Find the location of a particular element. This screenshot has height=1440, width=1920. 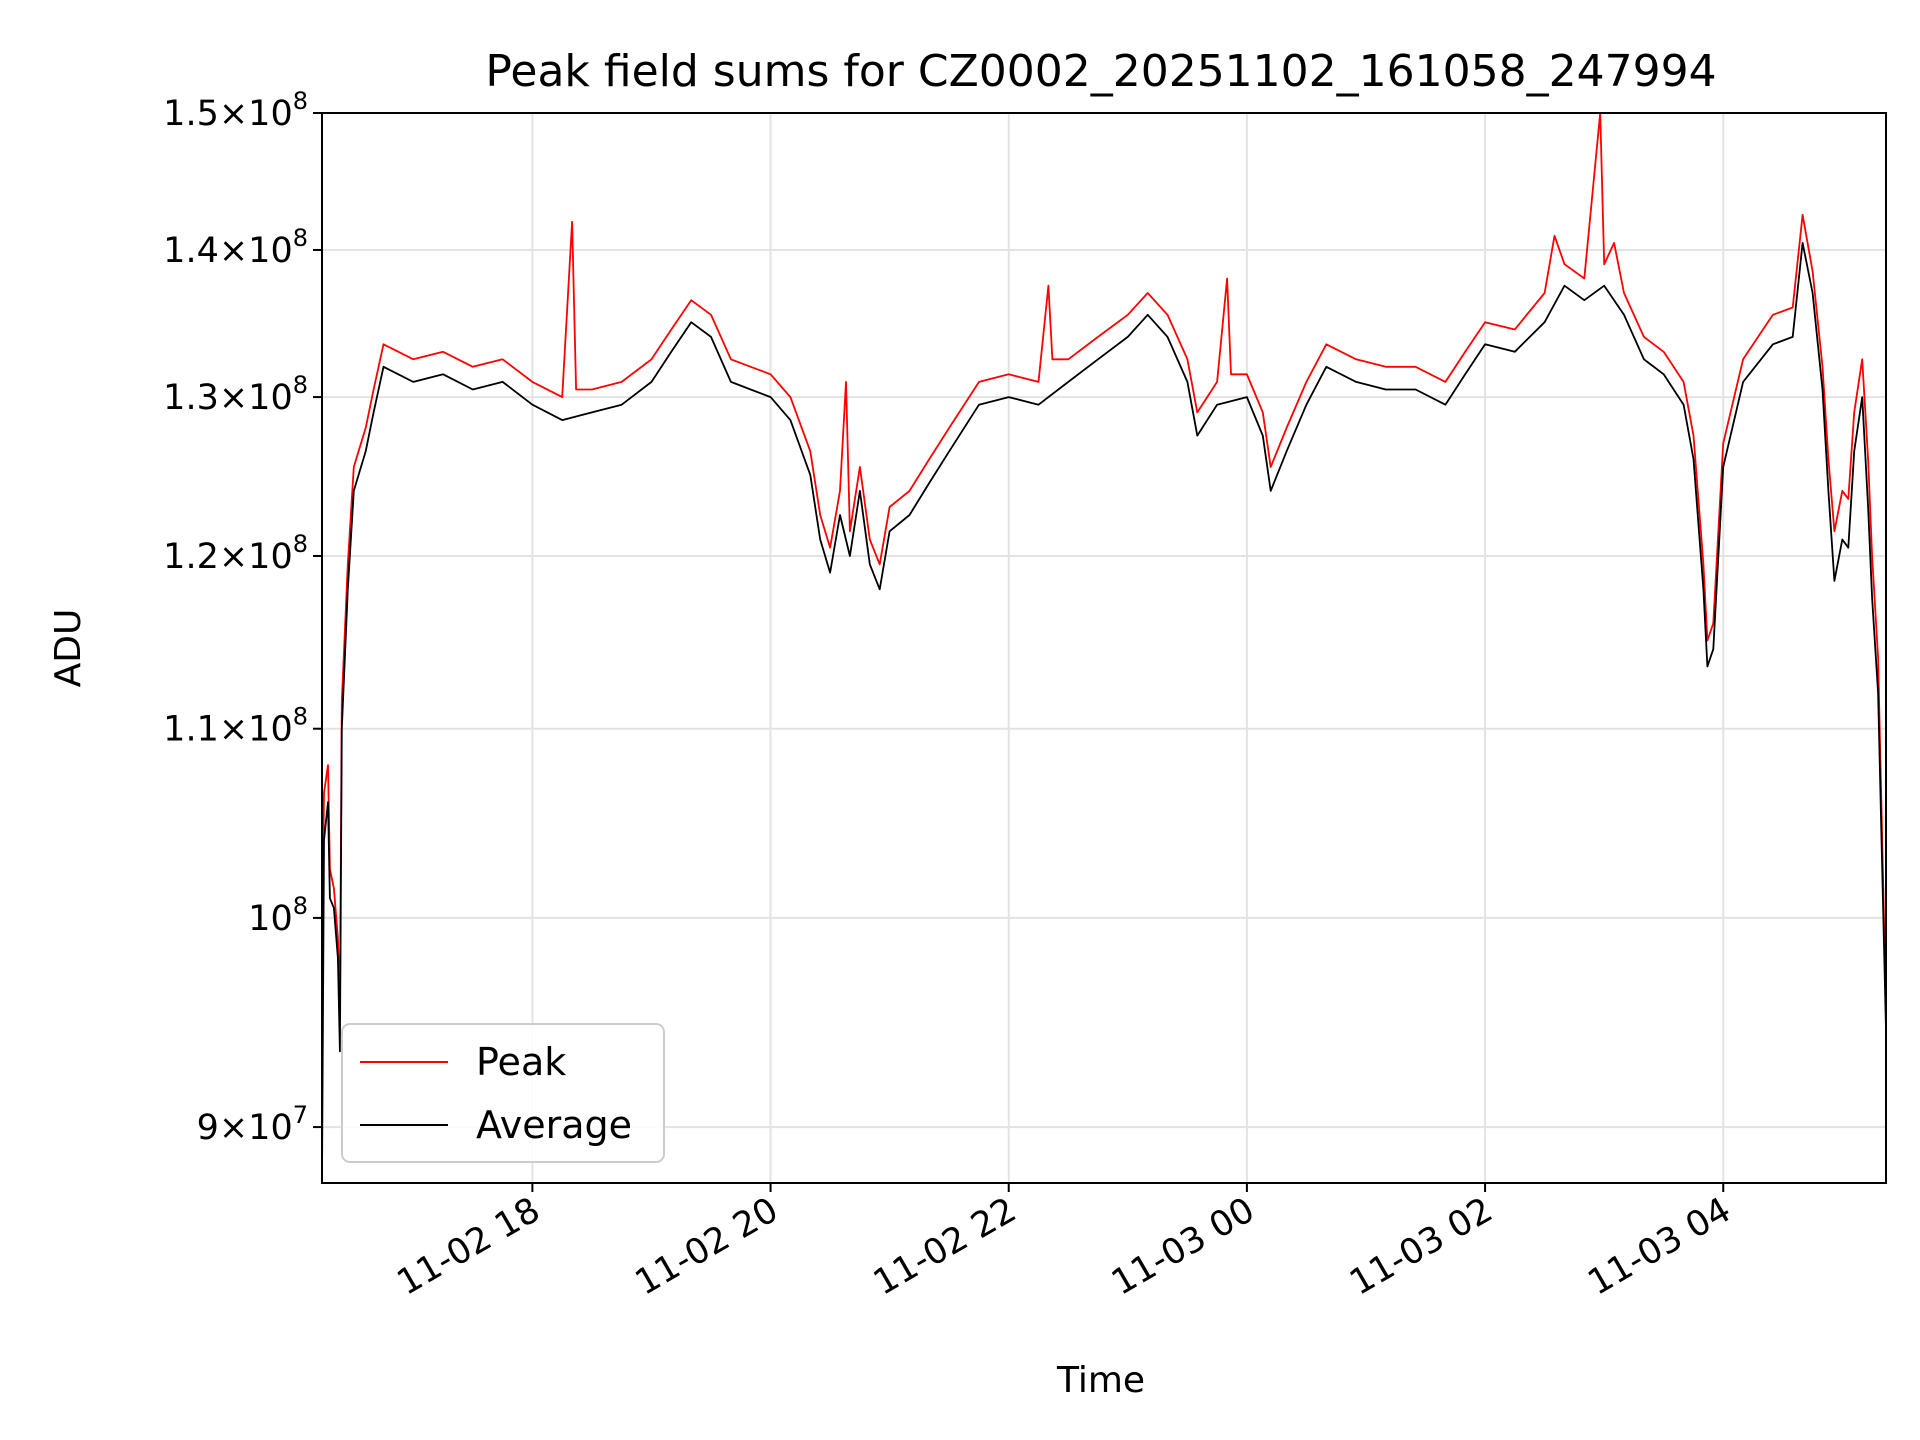

y-tick-label: 1.3×108 is located at coordinates (235, 394).